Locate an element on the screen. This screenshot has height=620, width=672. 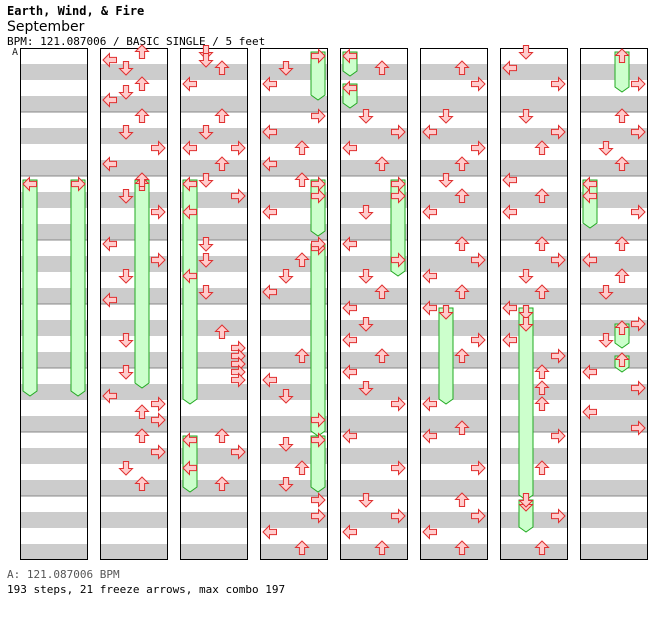
freeze-head-arrow-up is located at coordinates (622, 55).